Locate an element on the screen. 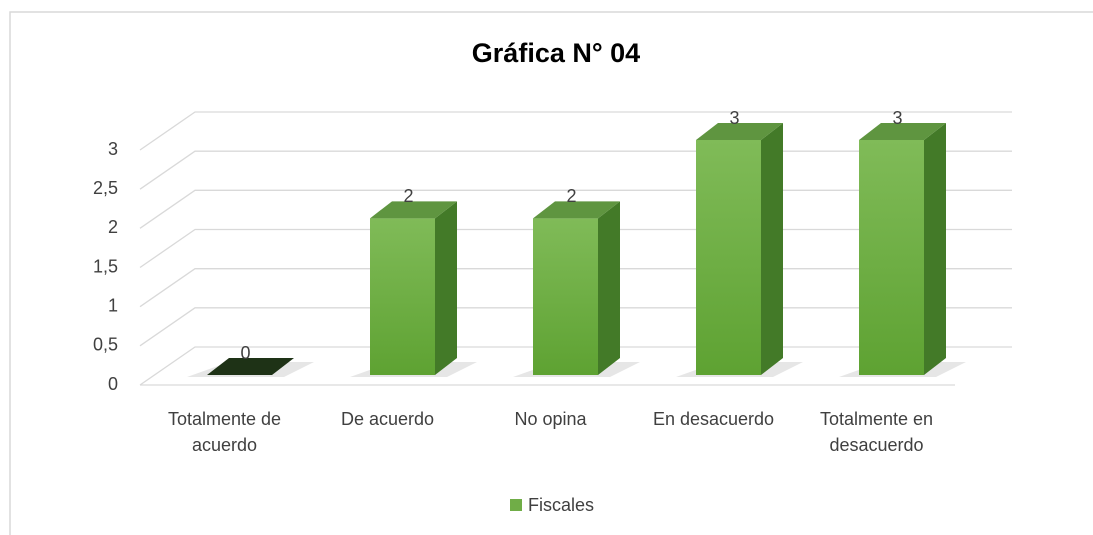 The width and height of the screenshot is (1093, 535). x-tick-label: Totalmente en desacuerdo is located at coordinates (876, 432).